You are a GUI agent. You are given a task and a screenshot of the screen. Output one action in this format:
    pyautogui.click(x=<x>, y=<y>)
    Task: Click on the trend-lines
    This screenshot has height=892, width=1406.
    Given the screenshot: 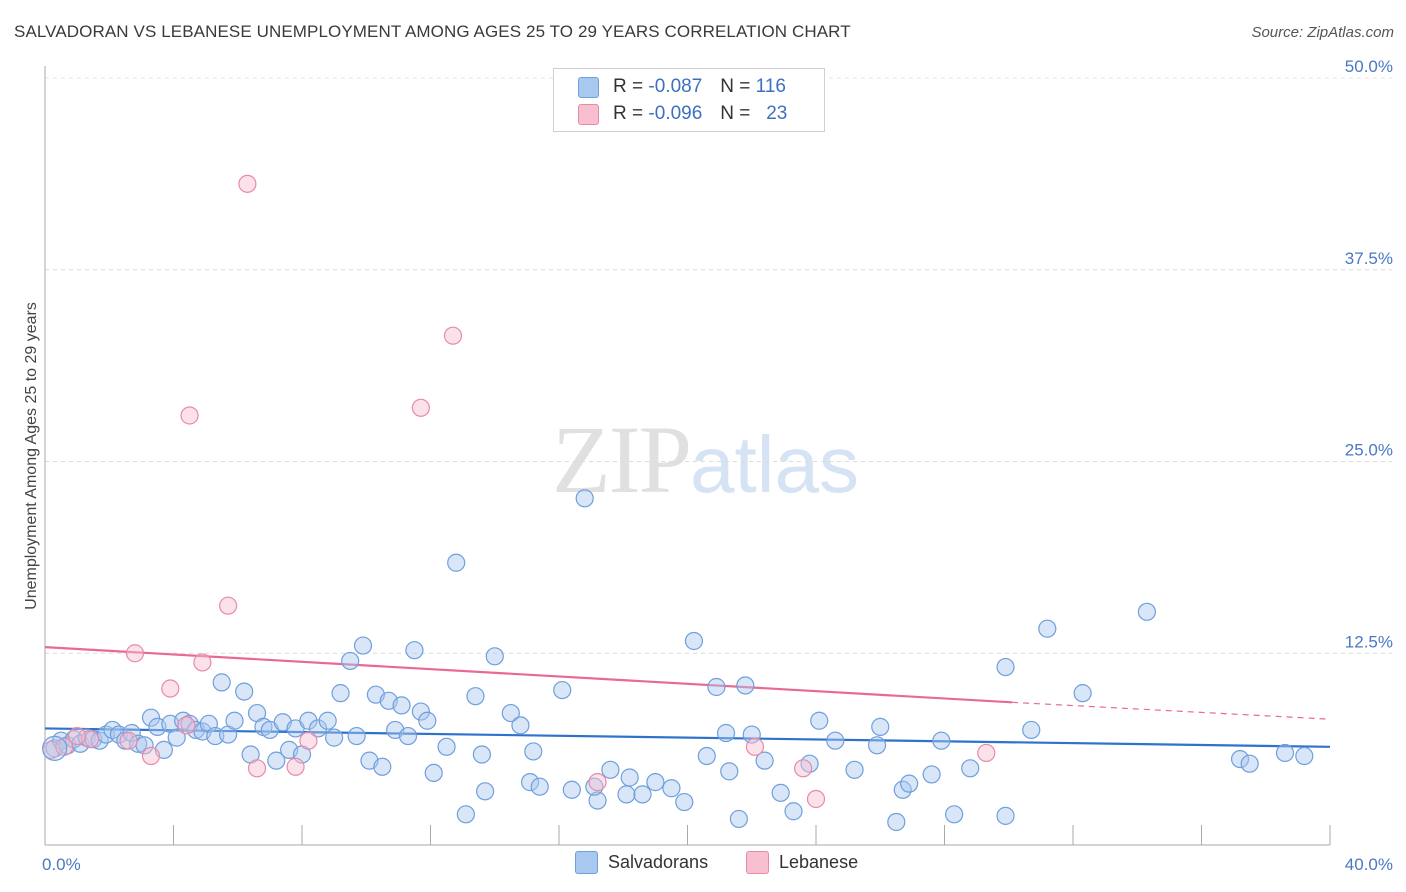 What is the action you would take?
    pyautogui.click(x=687, y=697)
    